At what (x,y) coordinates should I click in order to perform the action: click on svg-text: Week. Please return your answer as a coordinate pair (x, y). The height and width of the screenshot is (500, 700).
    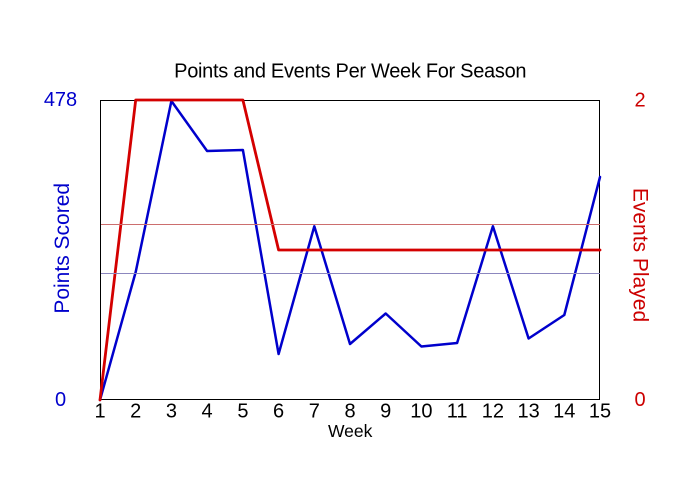
    Looking at the image, I should click on (350, 431).